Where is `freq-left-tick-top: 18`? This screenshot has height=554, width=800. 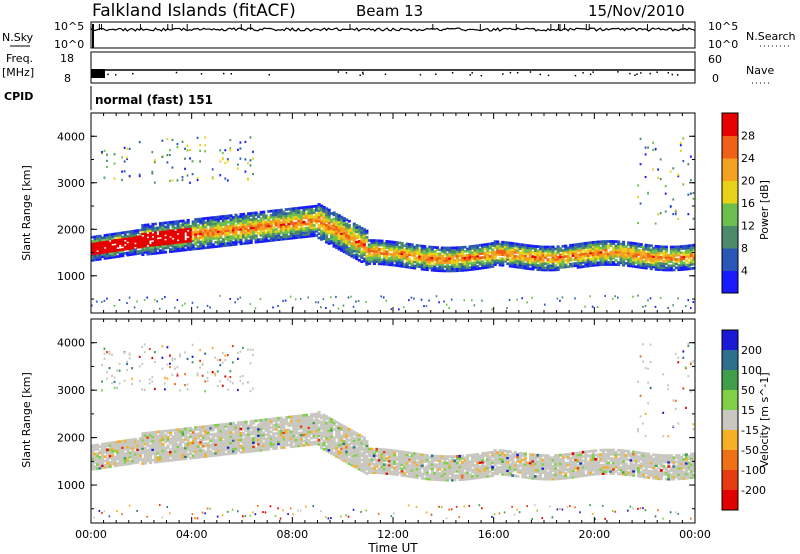
freq-left-tick-top: 18 is located at coordinates (67, 58).